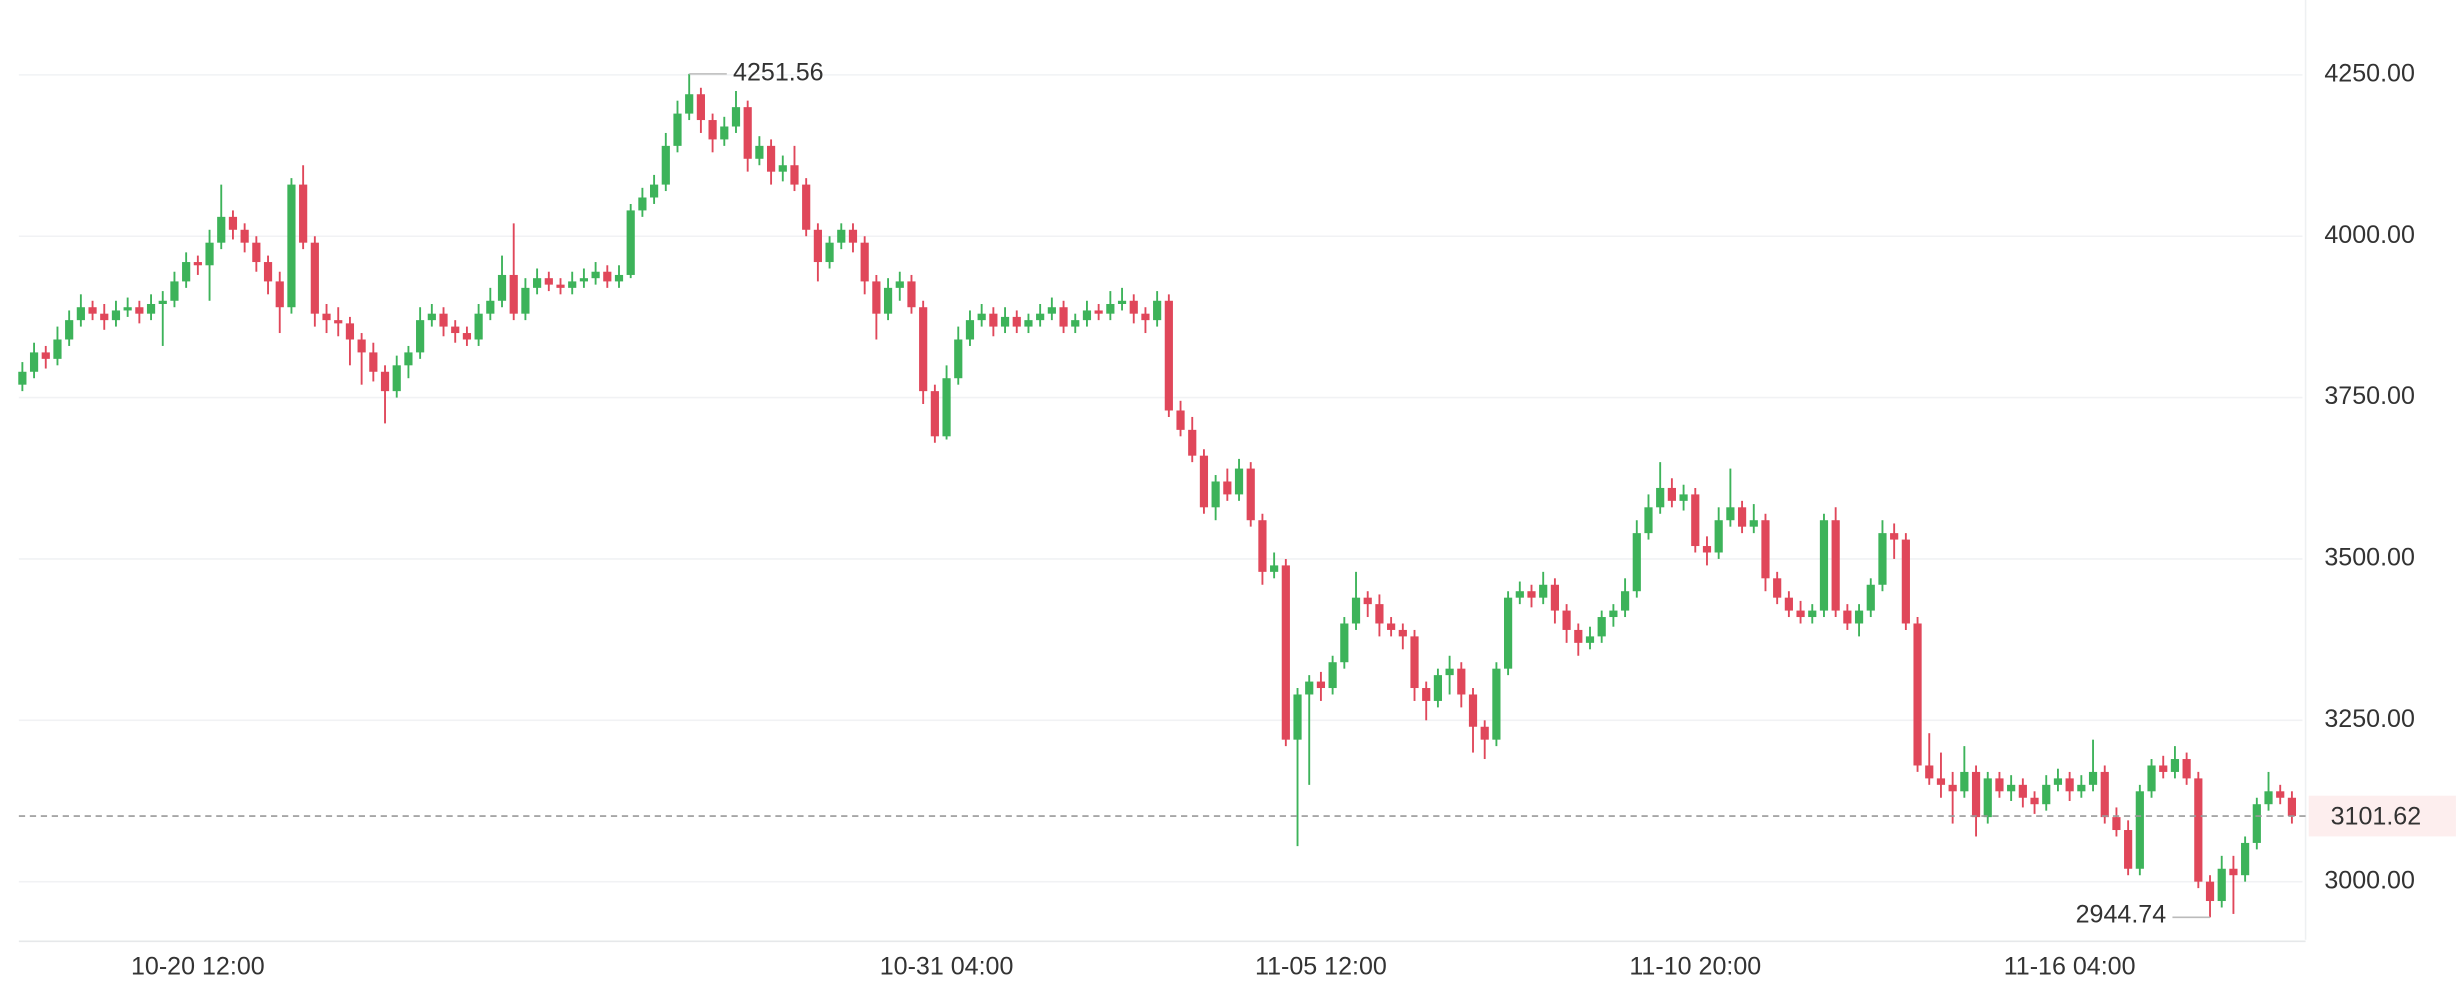  What do you see at coordinates (1695, 967) in the screenshot?
I see `x-tick-label: 11-10 20:00` at bounding box center [1695, 967].